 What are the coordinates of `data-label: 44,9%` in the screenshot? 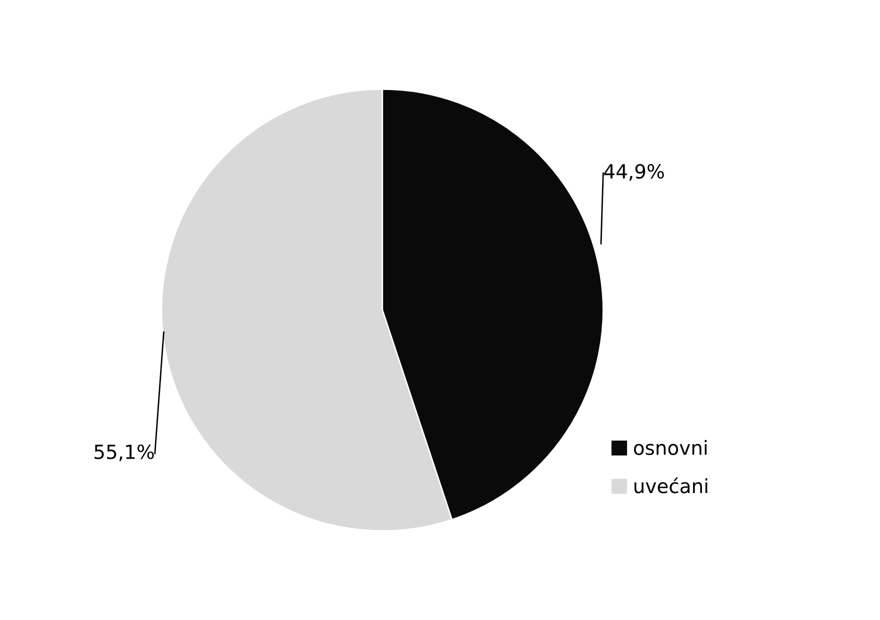 It's located at (634, 172).